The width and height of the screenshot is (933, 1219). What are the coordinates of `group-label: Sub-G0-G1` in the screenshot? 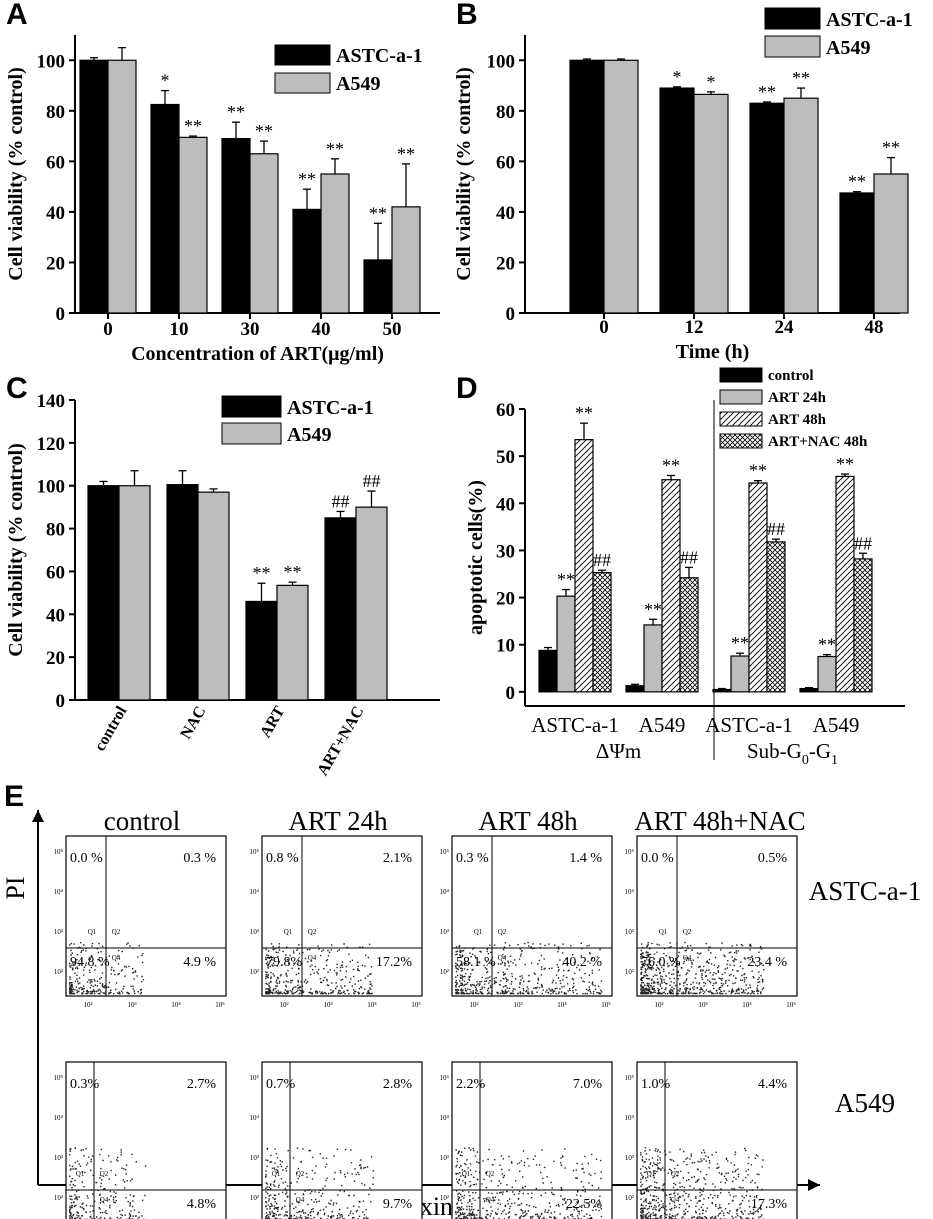 It's located at (792, 753).